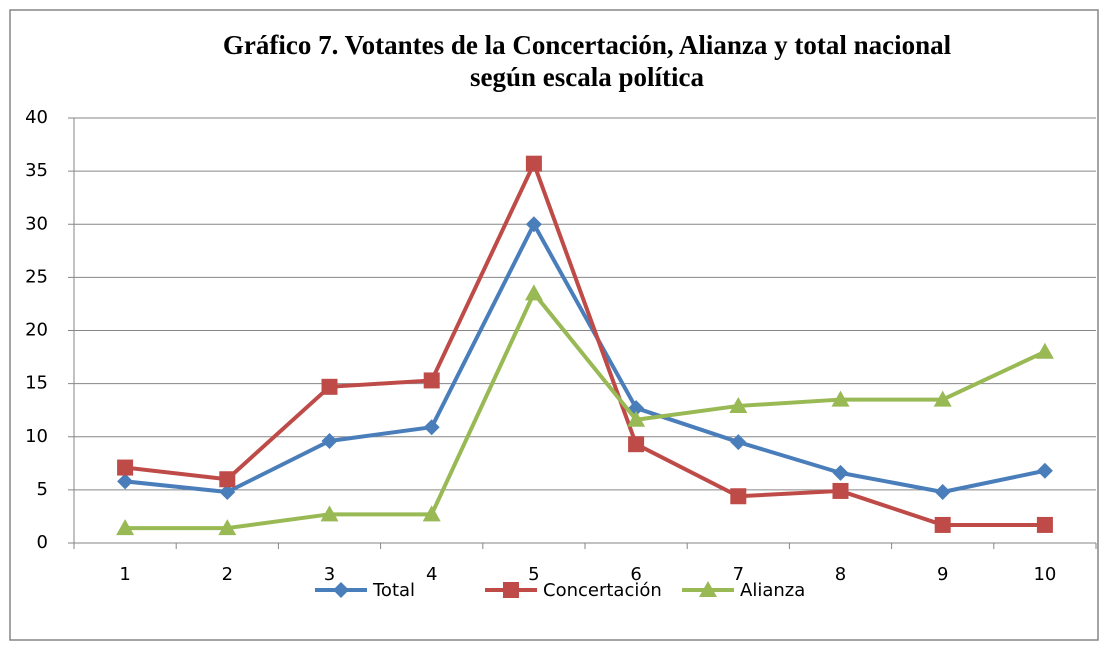 The width and height of the screenshot is (1108, 648). What do you see at coordinates (942, 574) in the screenshot?
I see `x-tick-label: 9` at bounding box center [942, 574].